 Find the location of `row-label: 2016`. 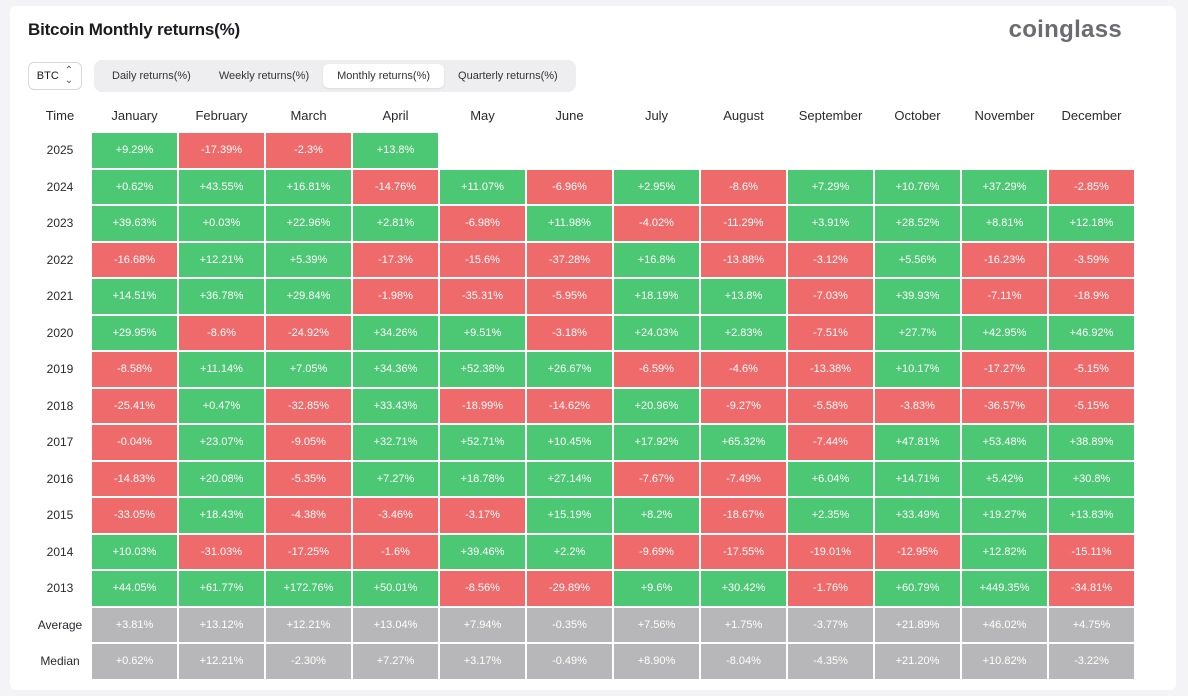

row-label: 2016 is located at coordinates (60, 478).